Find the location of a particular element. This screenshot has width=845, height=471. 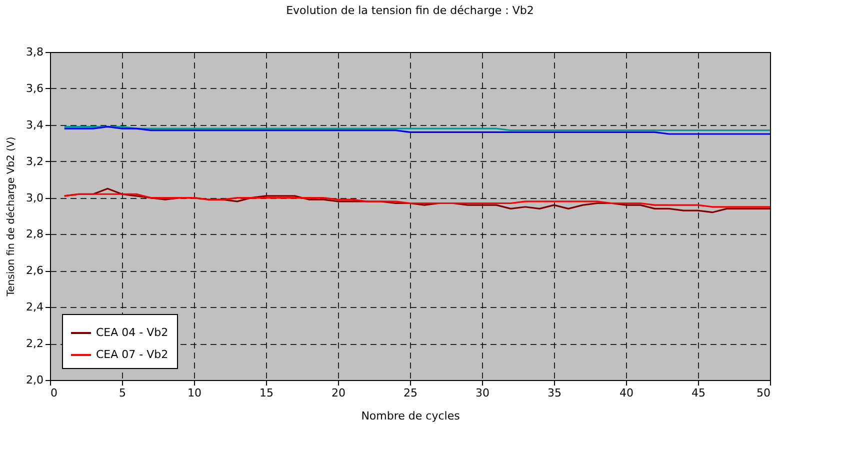

x-tick-label: 35 is located at coordinates (555, 393).